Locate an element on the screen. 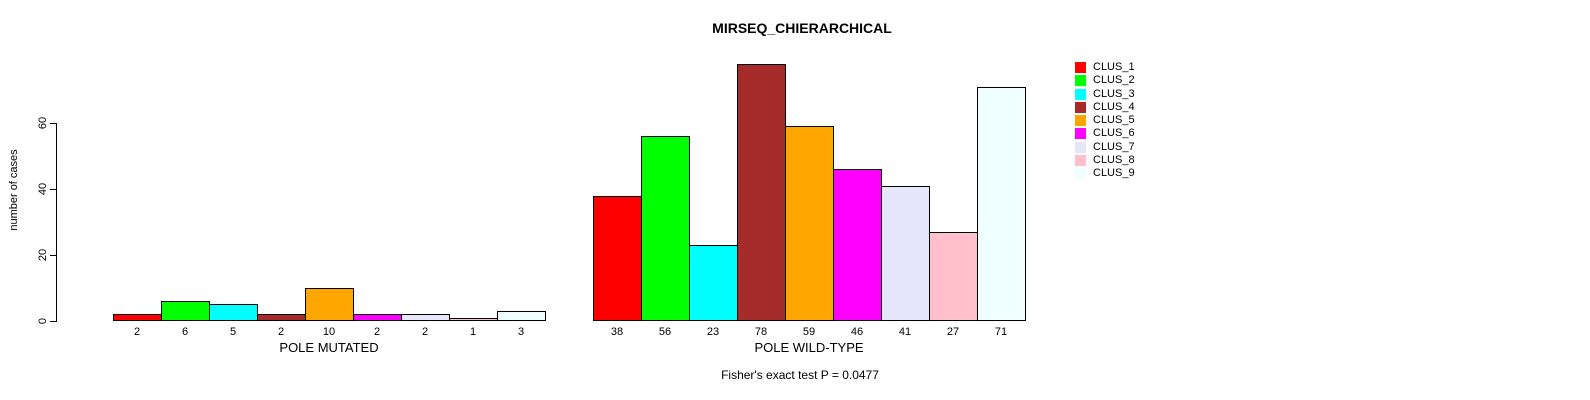  bar-clus_2-group1 is located at coordinates (665, 228).